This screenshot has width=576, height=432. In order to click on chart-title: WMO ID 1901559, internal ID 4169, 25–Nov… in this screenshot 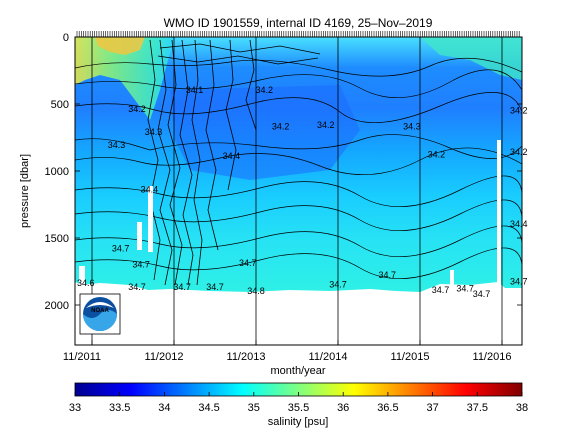, I will do `click(298, 23)`.